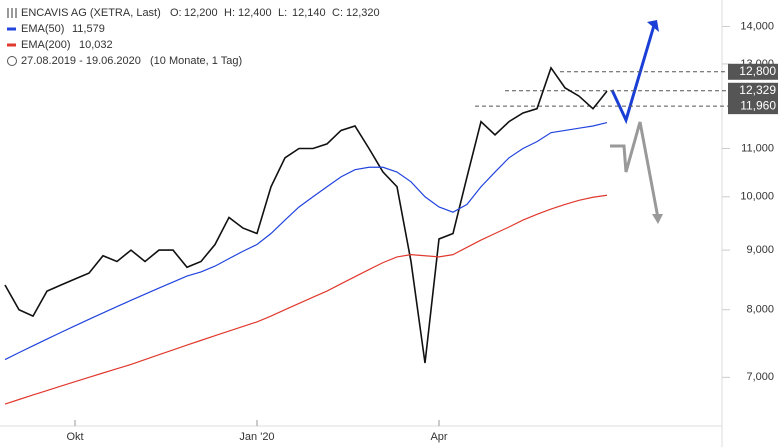 The image size is (780, 447). Describe the element at coordinates (438, 437) in the screenshot. I see `x-tick-label: Apr` at that location.